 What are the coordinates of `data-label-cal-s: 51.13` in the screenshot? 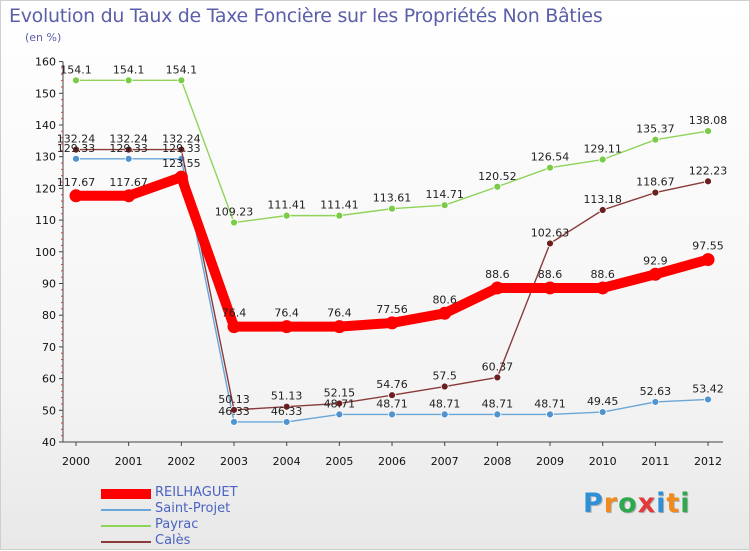 It's located at (287, 396).